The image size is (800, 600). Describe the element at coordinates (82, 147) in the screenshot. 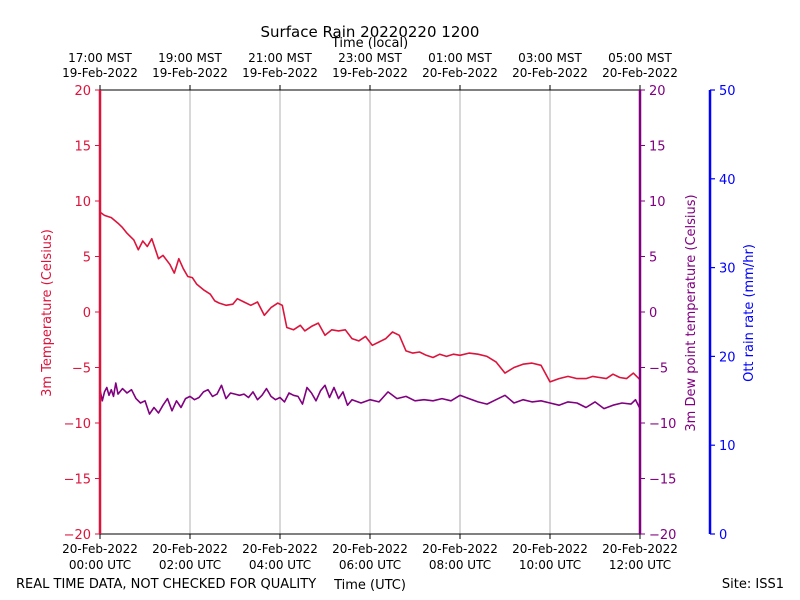

I see `left-axis-tick-label: 15` at that location.